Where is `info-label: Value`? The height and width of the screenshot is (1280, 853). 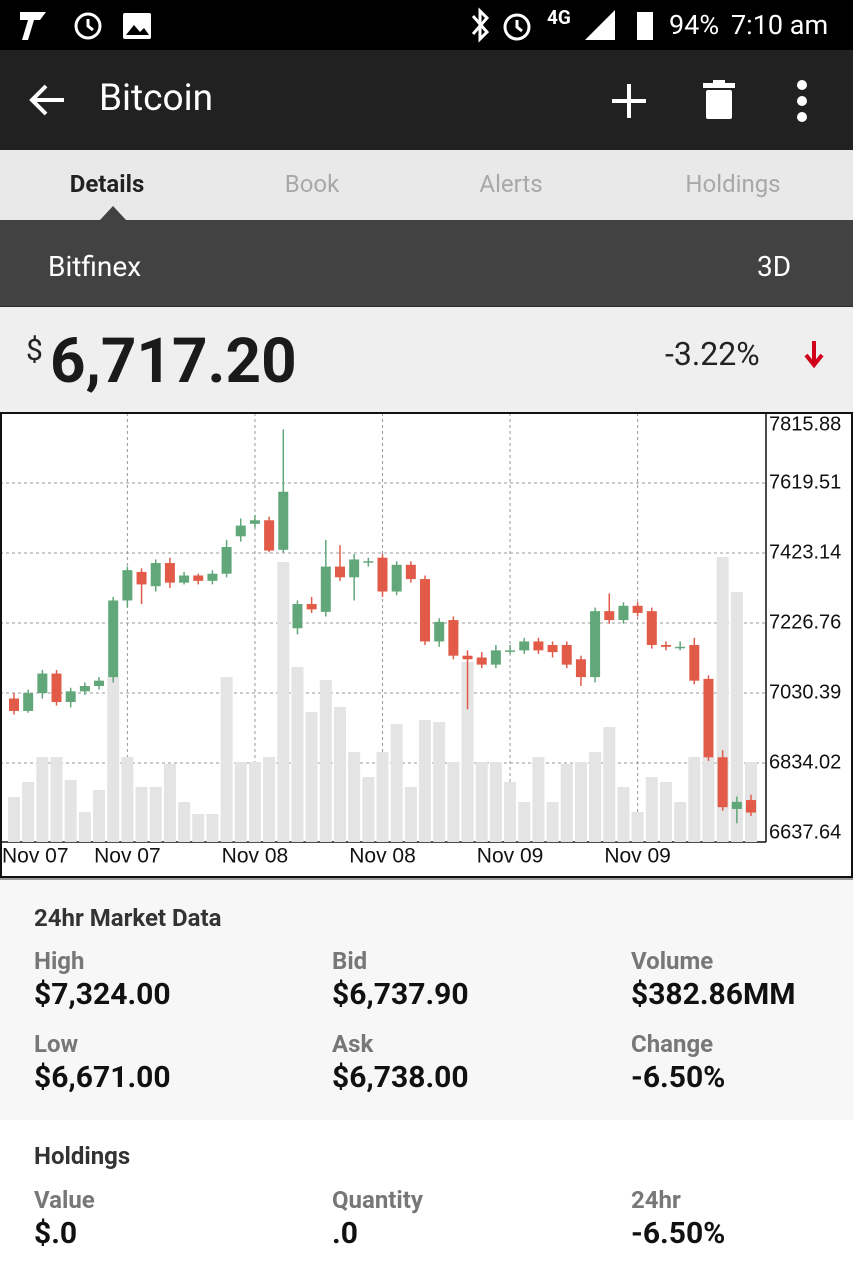 info-label: Value is located at coordinates (64, 1200).